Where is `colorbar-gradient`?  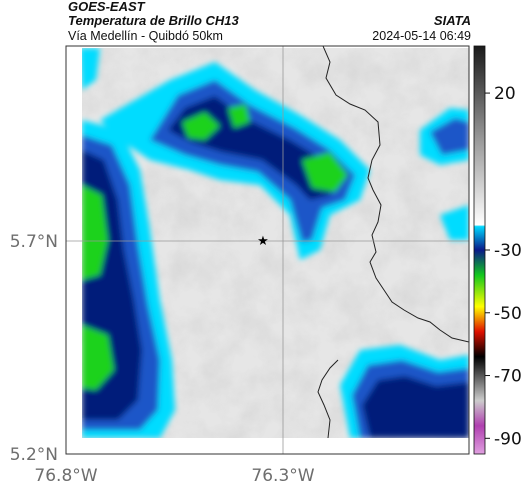
colorbar-gradient is located at coordinates (479, 250).